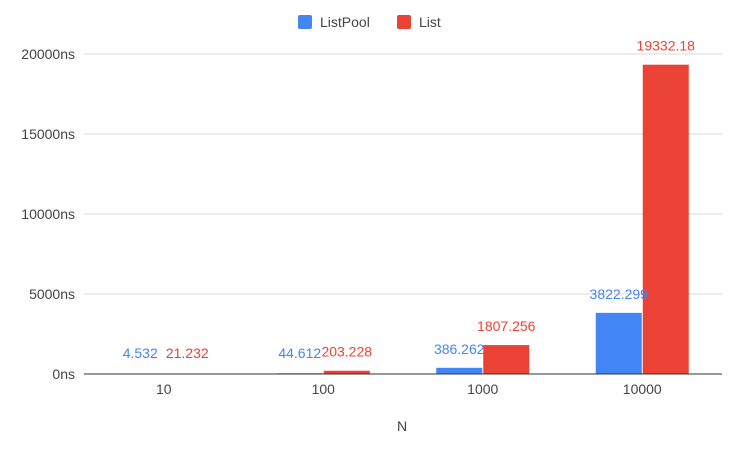  I want to click on y-tick-label: 20000ns, so click(48, 54).